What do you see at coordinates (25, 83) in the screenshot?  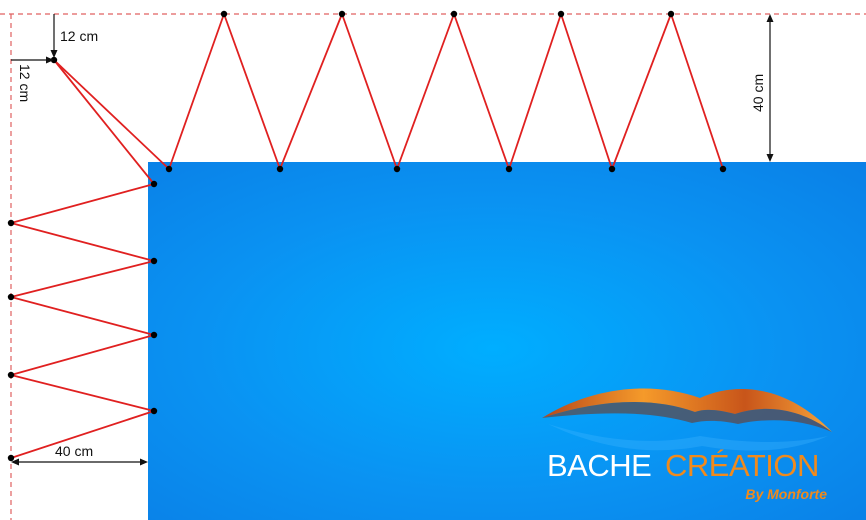 I see `dimension-label-corner-horizontal: 12 cm` at bounding box center [25, 83].